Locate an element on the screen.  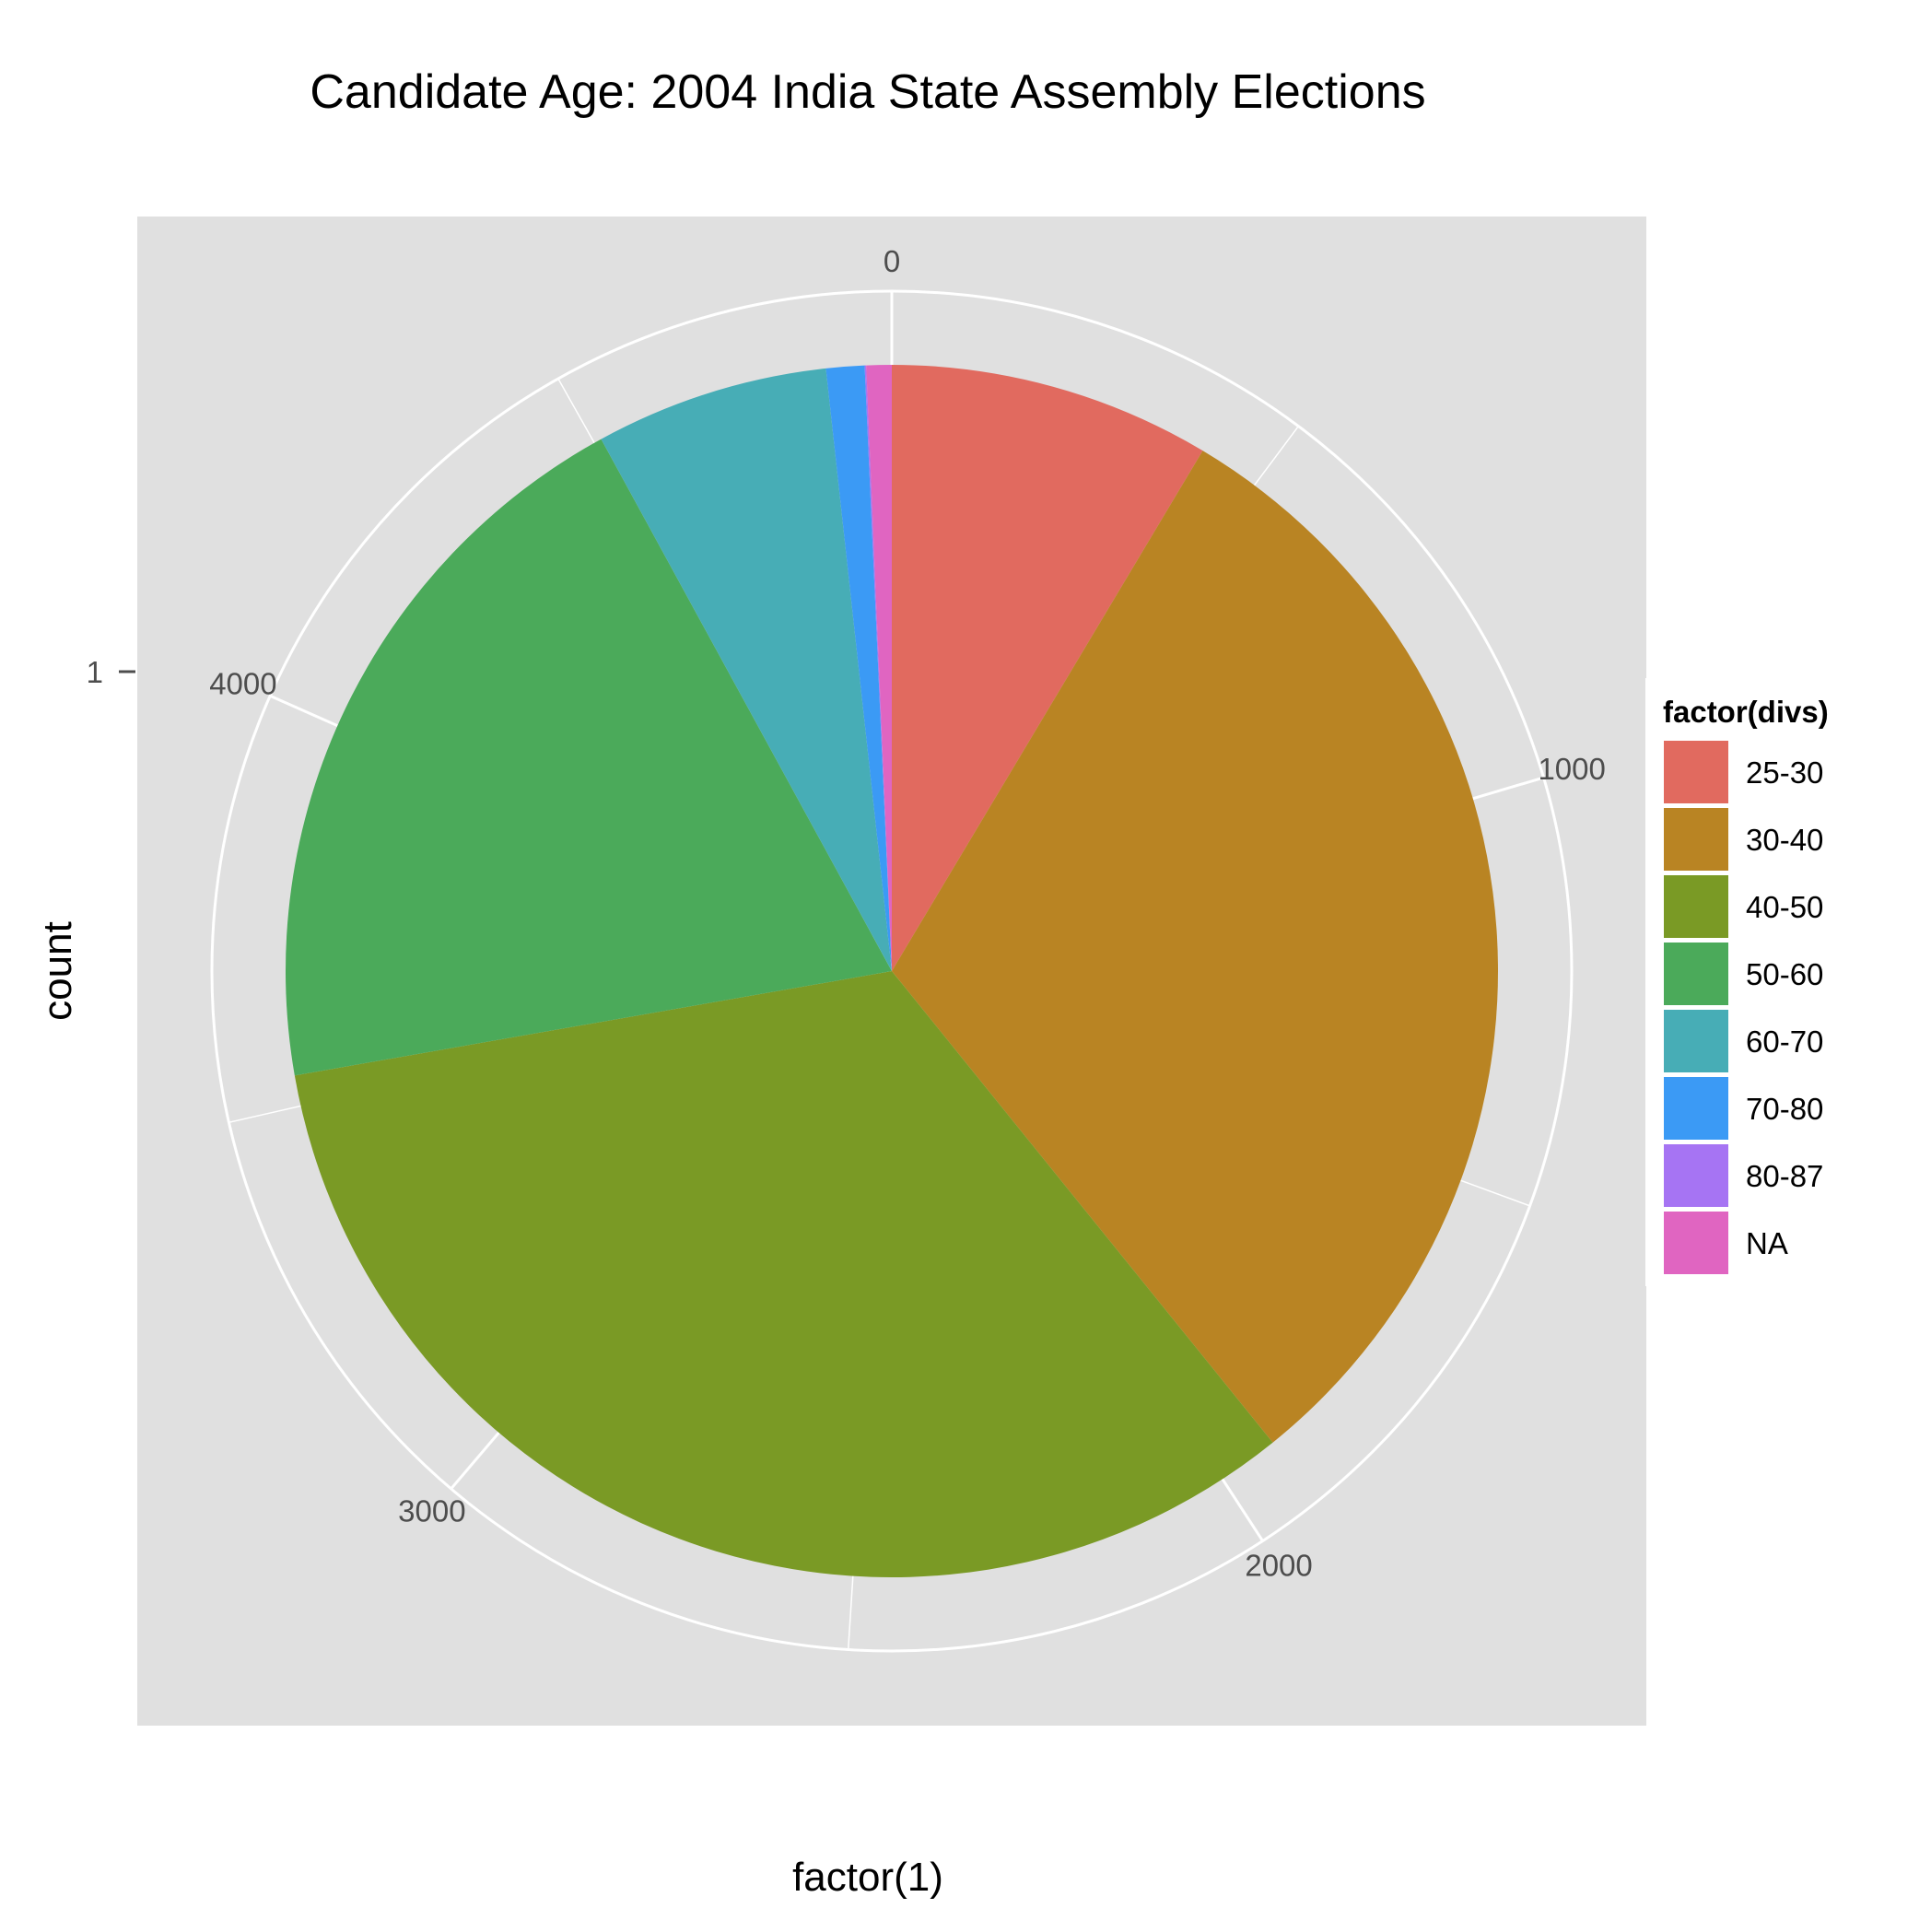
legend-label: 40-50 is located at coordinates (1784, 907).